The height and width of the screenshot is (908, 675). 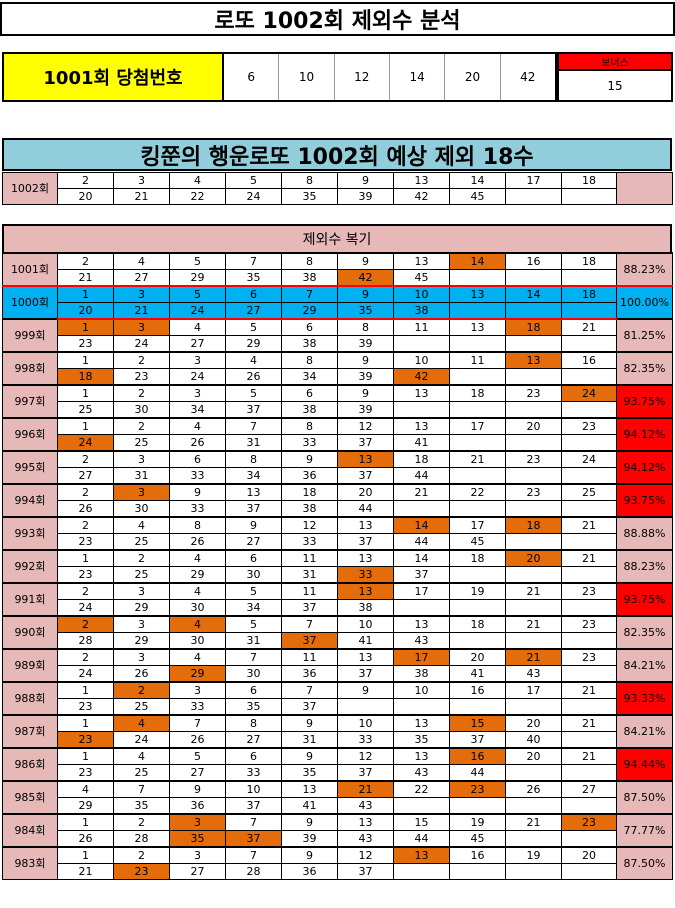 I want to click on review-row: 986회 1 4 5 6 9 12 13 16 20 21 94.44%, so click(x=337, y=764).